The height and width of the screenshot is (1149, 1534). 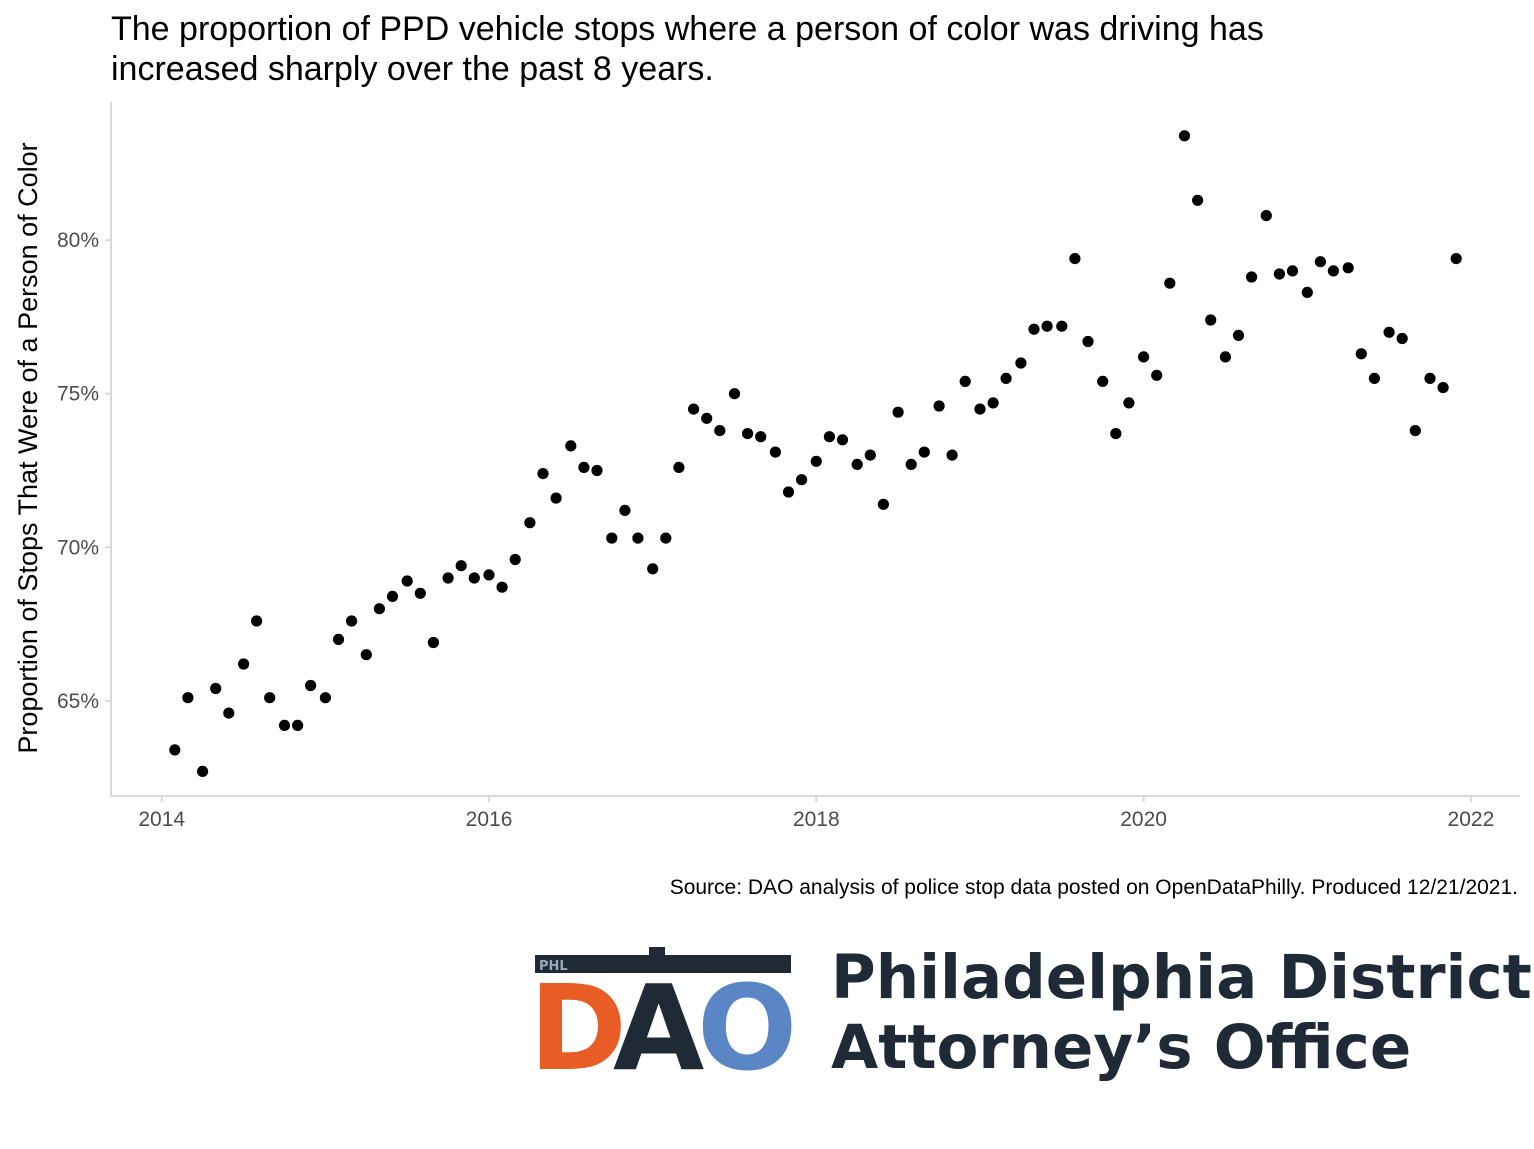 I want to click on logo-letter-a: A, so click(x=658, y=1021).